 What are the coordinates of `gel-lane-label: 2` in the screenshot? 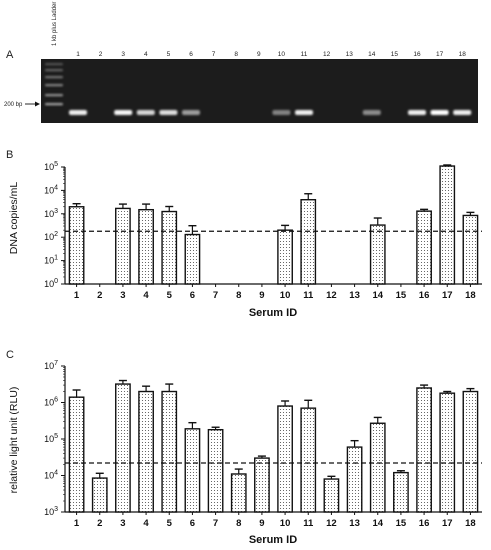 It's located at (101, 54).